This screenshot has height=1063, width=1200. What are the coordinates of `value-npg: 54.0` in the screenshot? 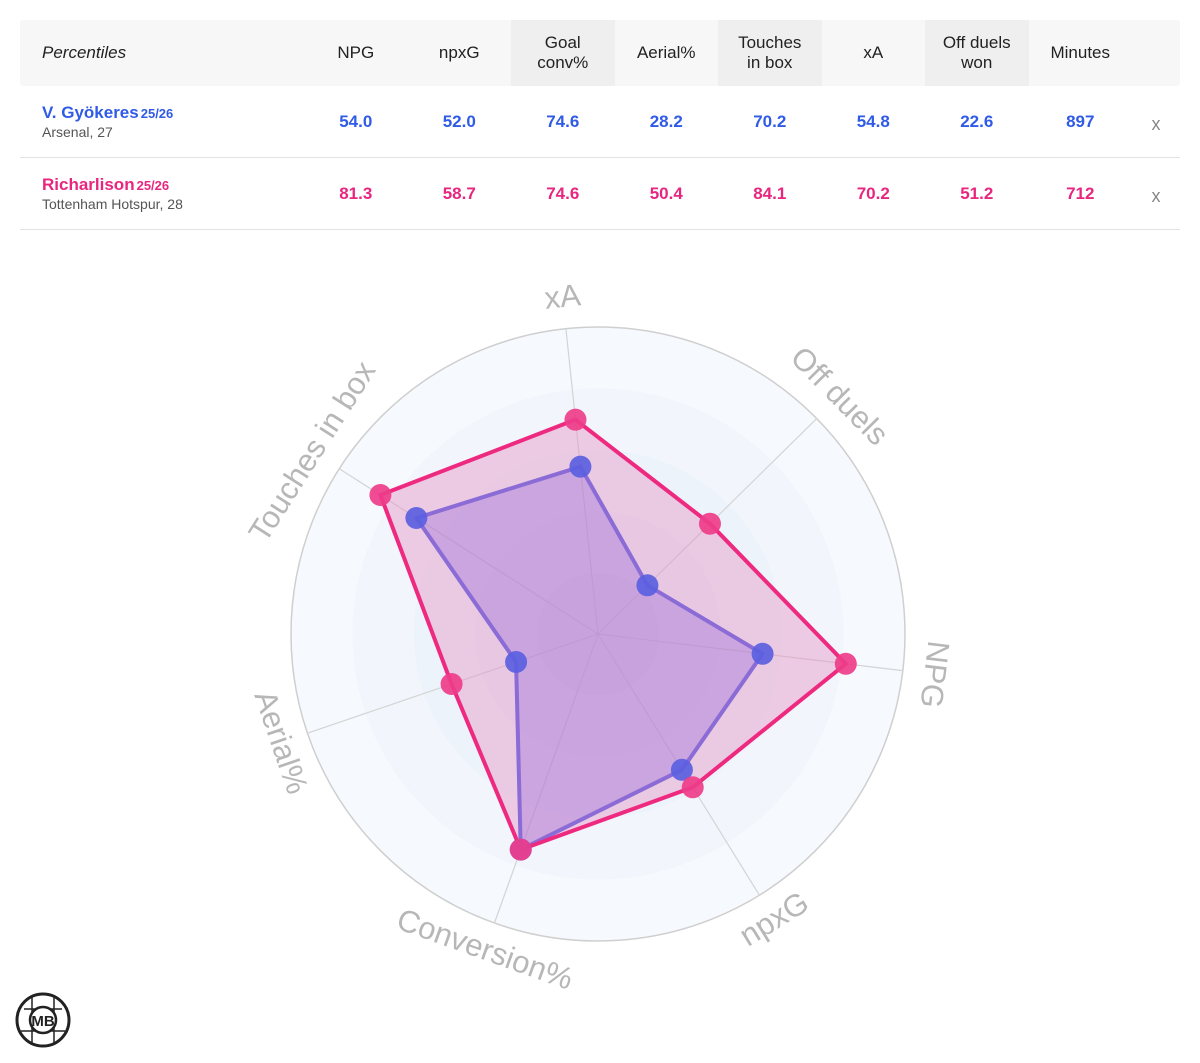 It's located at (356, 121).